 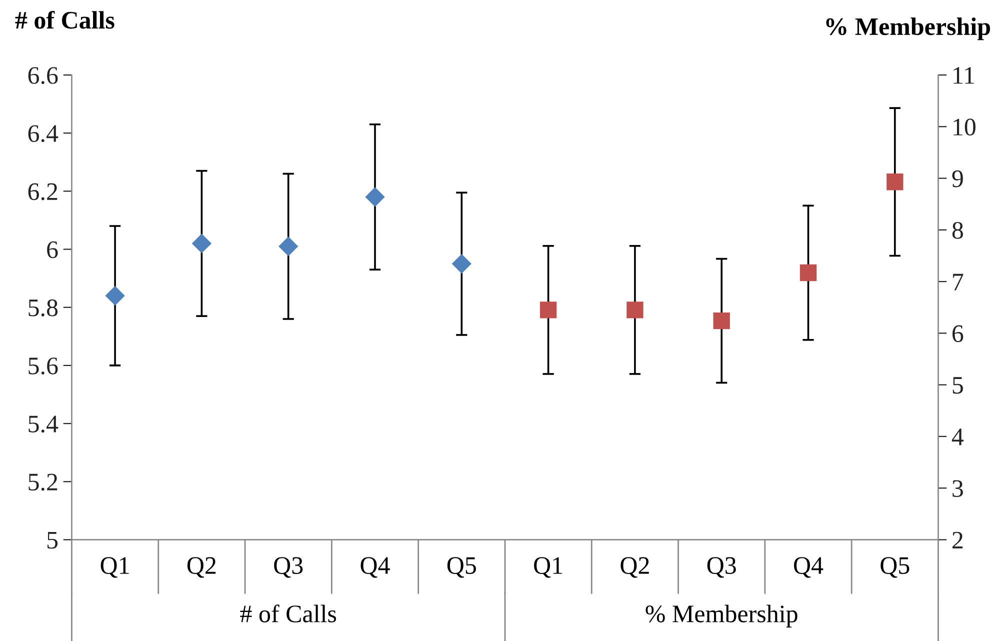 I want to click on y-tick-label: 5.8, so click(x=43, y=307).